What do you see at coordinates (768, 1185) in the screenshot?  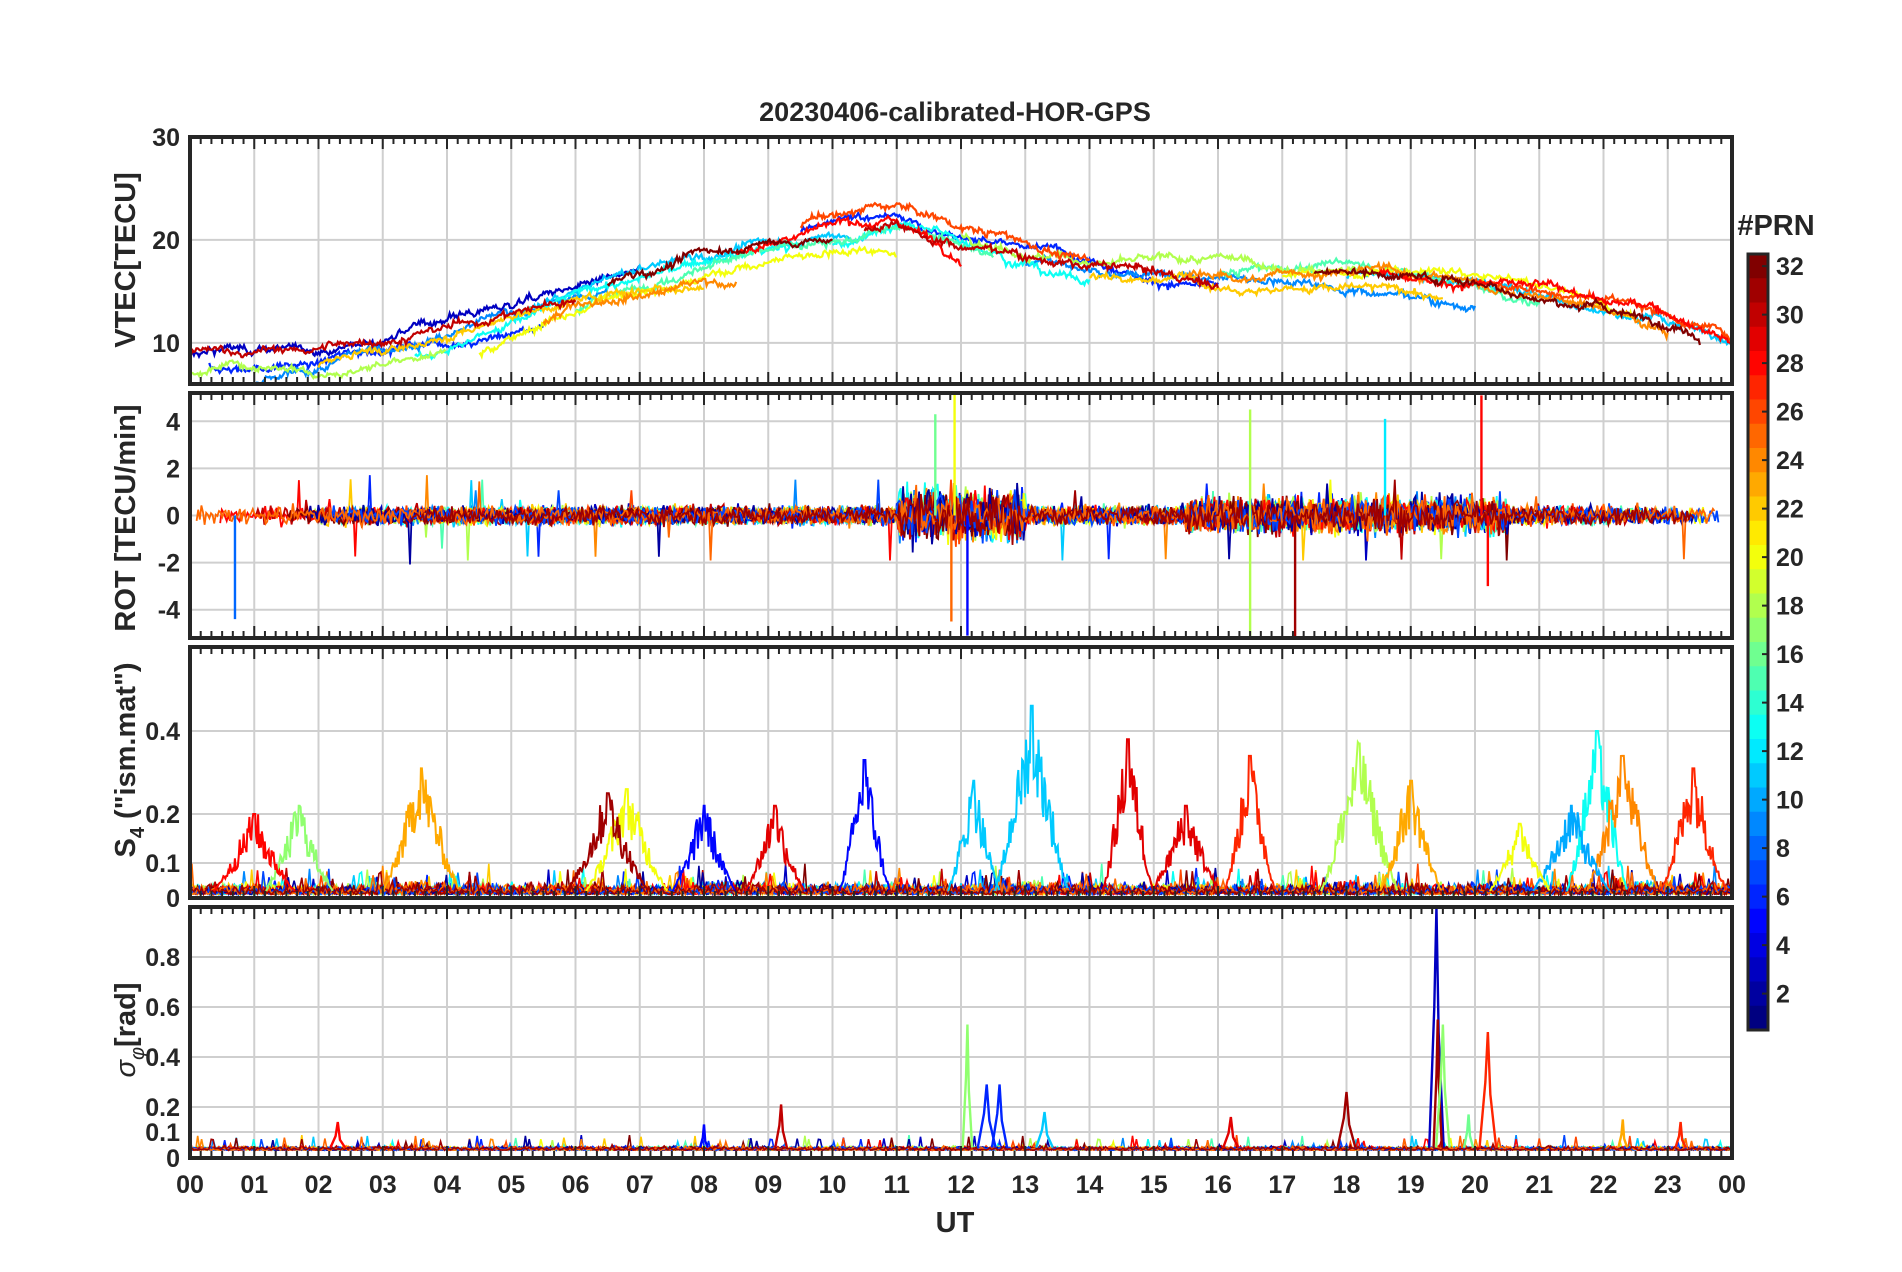 I see `x-tick-label: 09` at bounding box center [768, 1185].